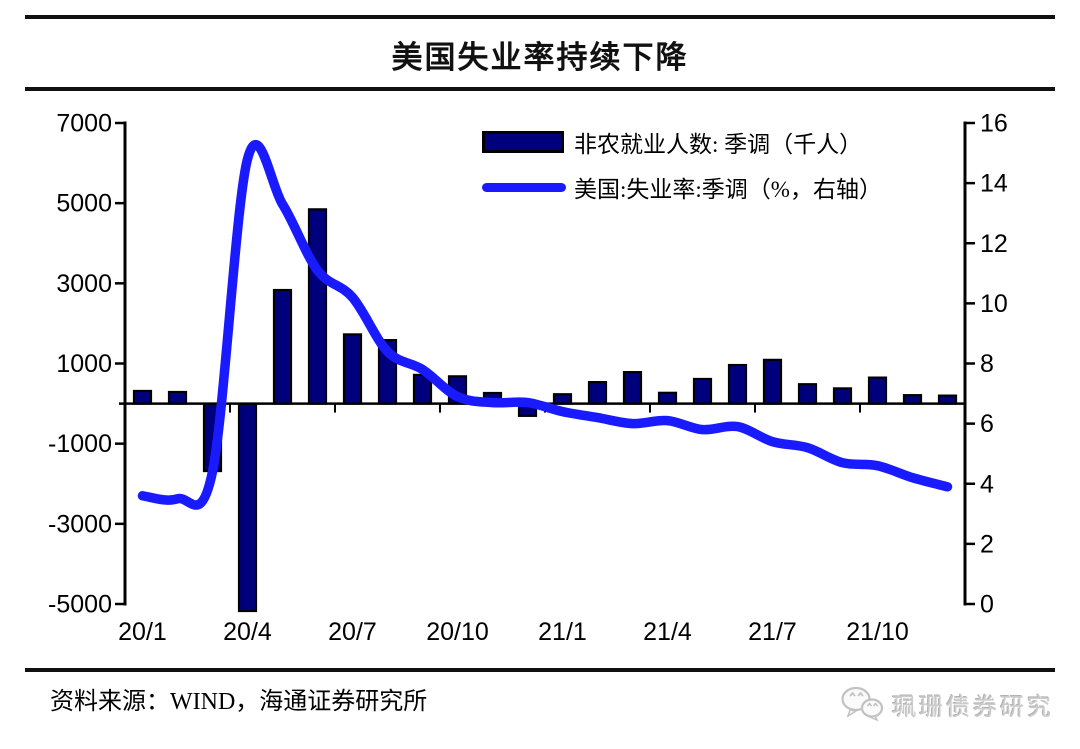 This screenshot has height=749, width=1080. I want to click on right-axis-tick-label: 4, so click(987, 484).